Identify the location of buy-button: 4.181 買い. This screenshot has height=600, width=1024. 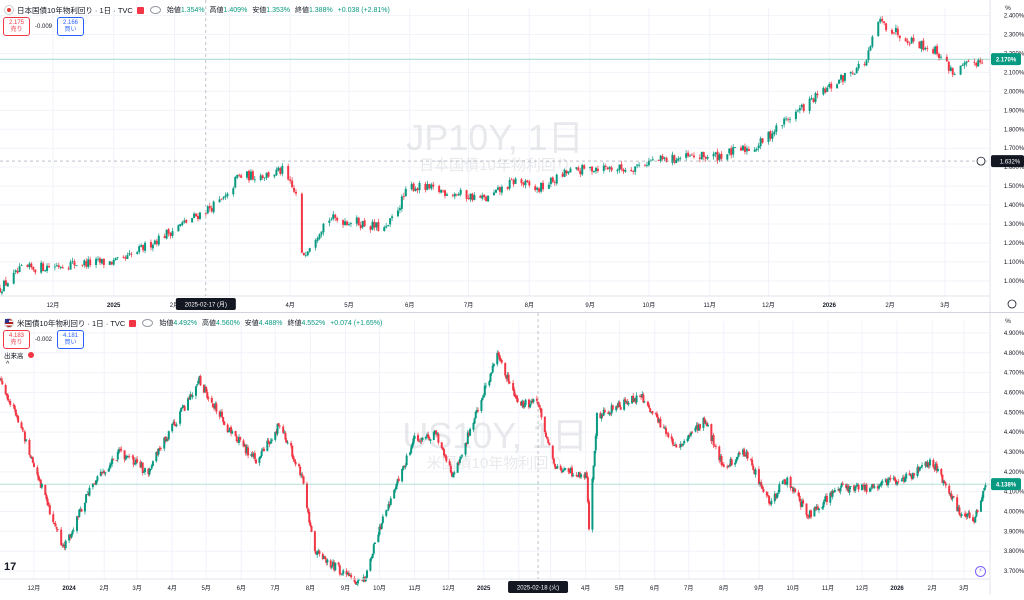
(71, 339).